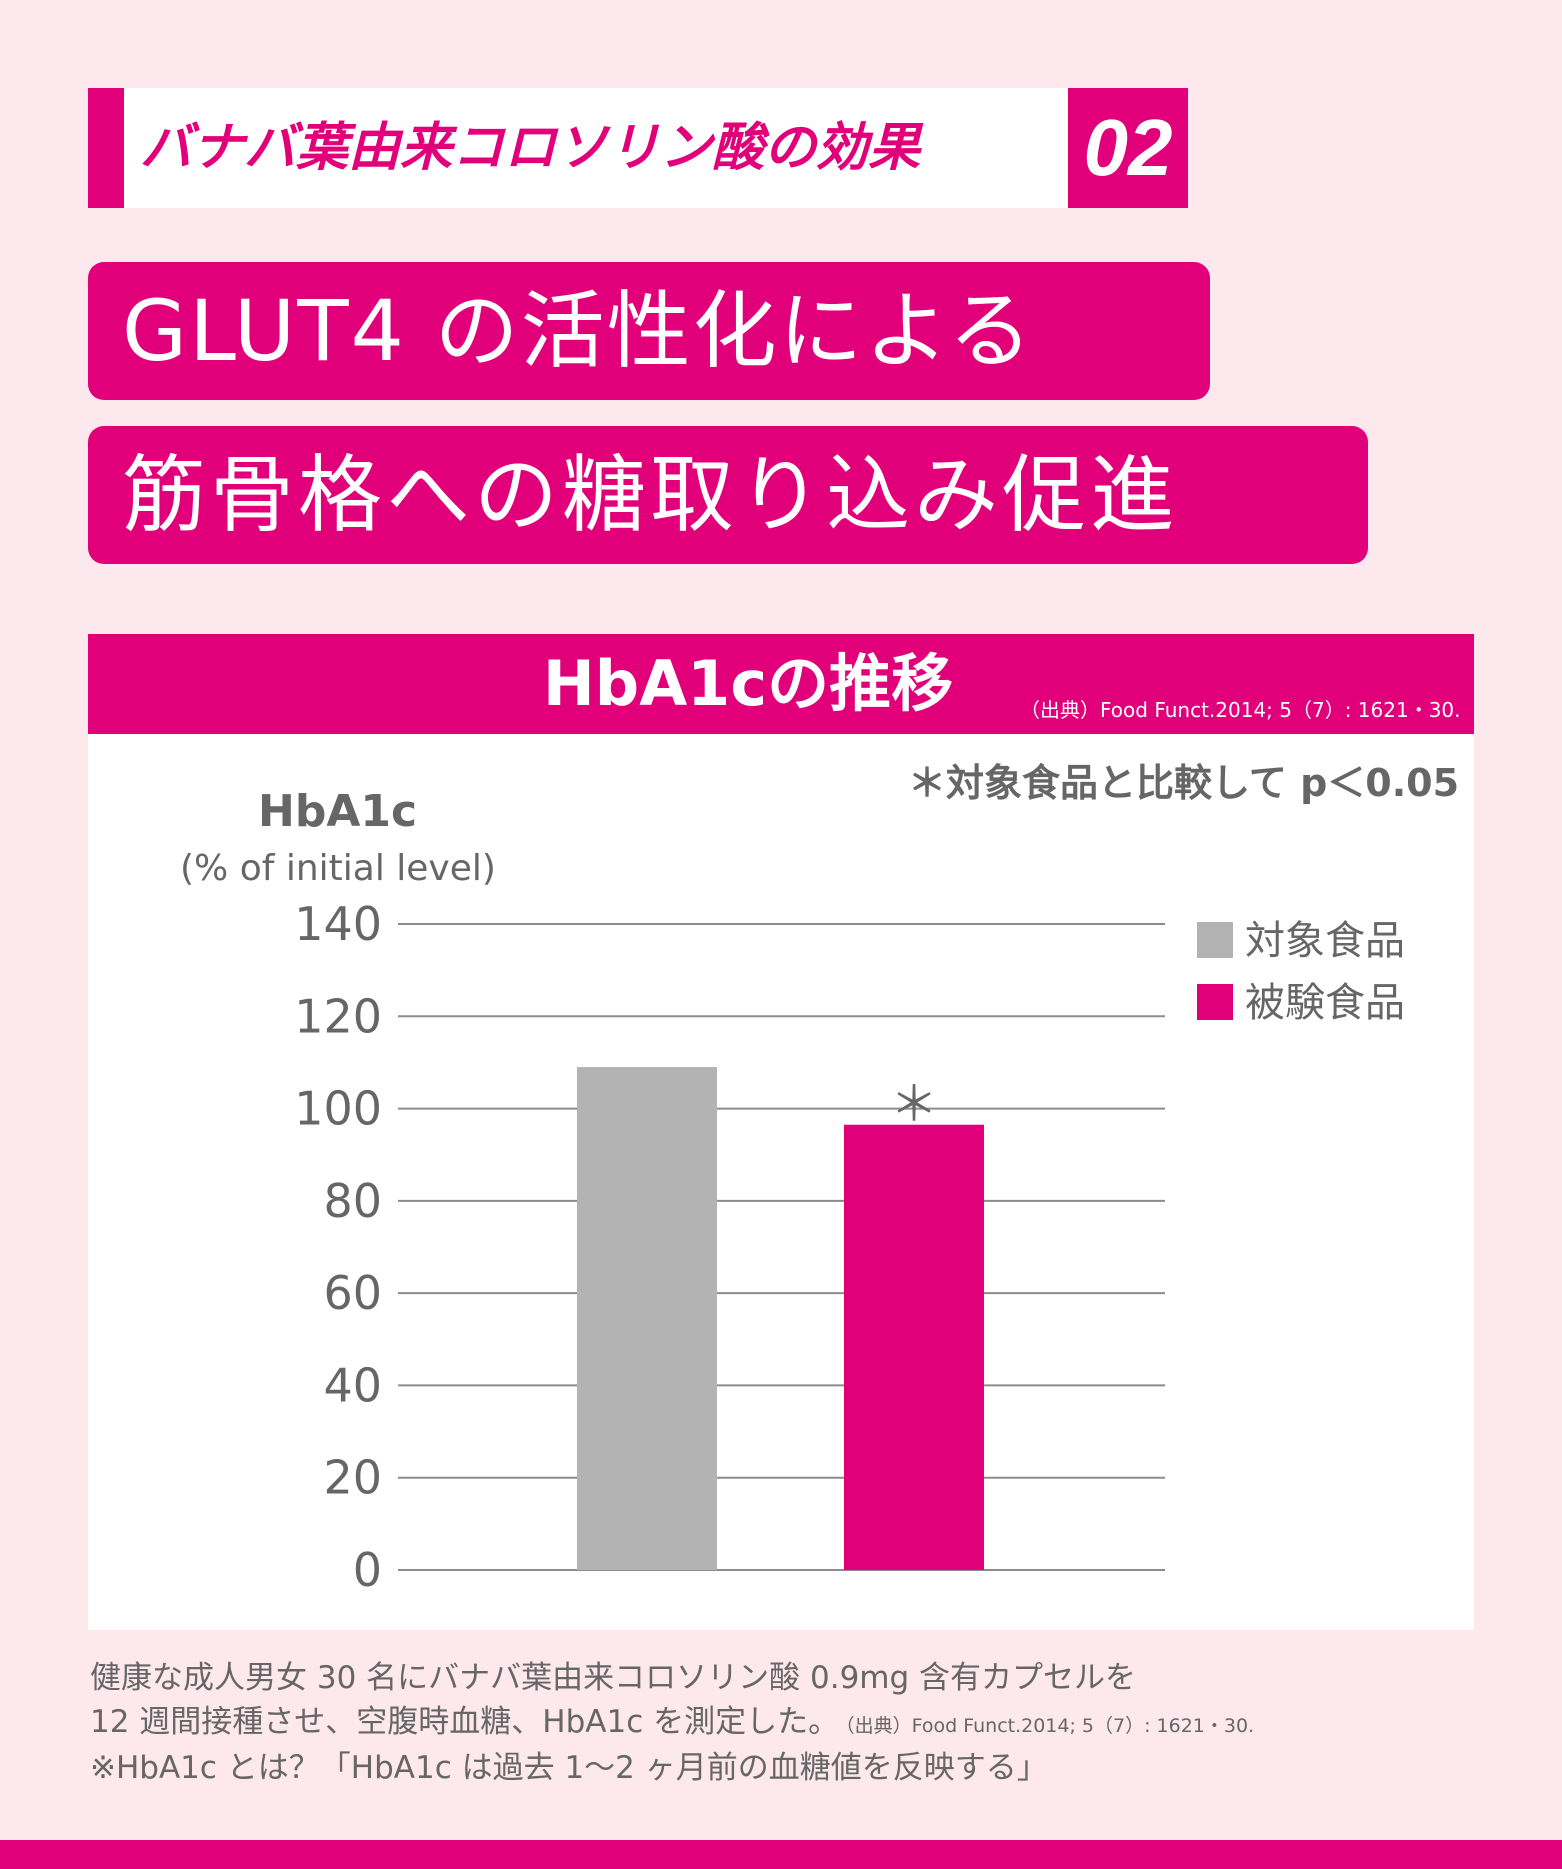  What do you see at coordinates (1128, 148) in the screenshot?
I see `section-number: 02` at bounding box center [1128, 148].